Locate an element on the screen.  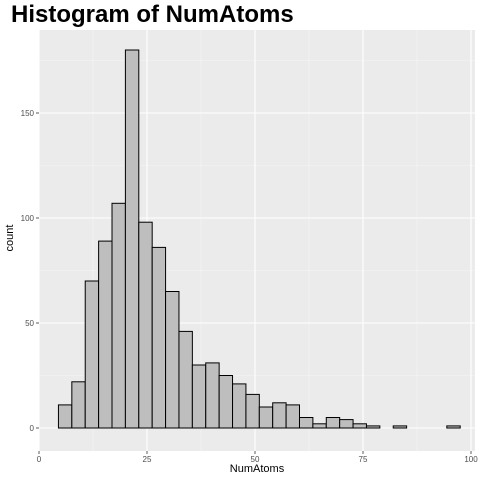
y-tick-label: 0 is located at coordinates (32, 428).